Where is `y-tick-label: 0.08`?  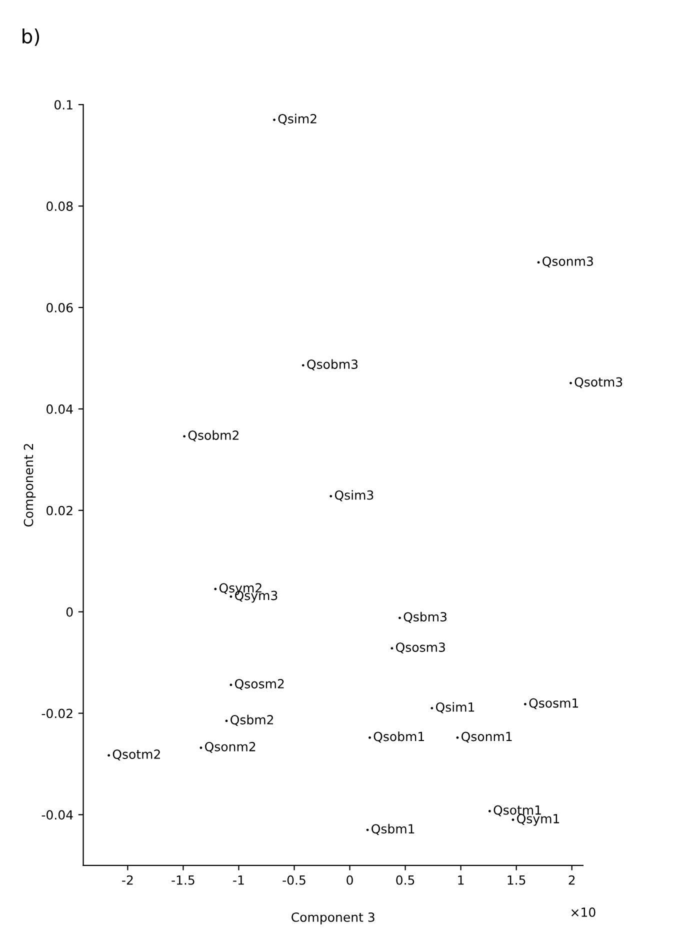 y-tick-label: 0.08 is located at coordinates (59, 206).